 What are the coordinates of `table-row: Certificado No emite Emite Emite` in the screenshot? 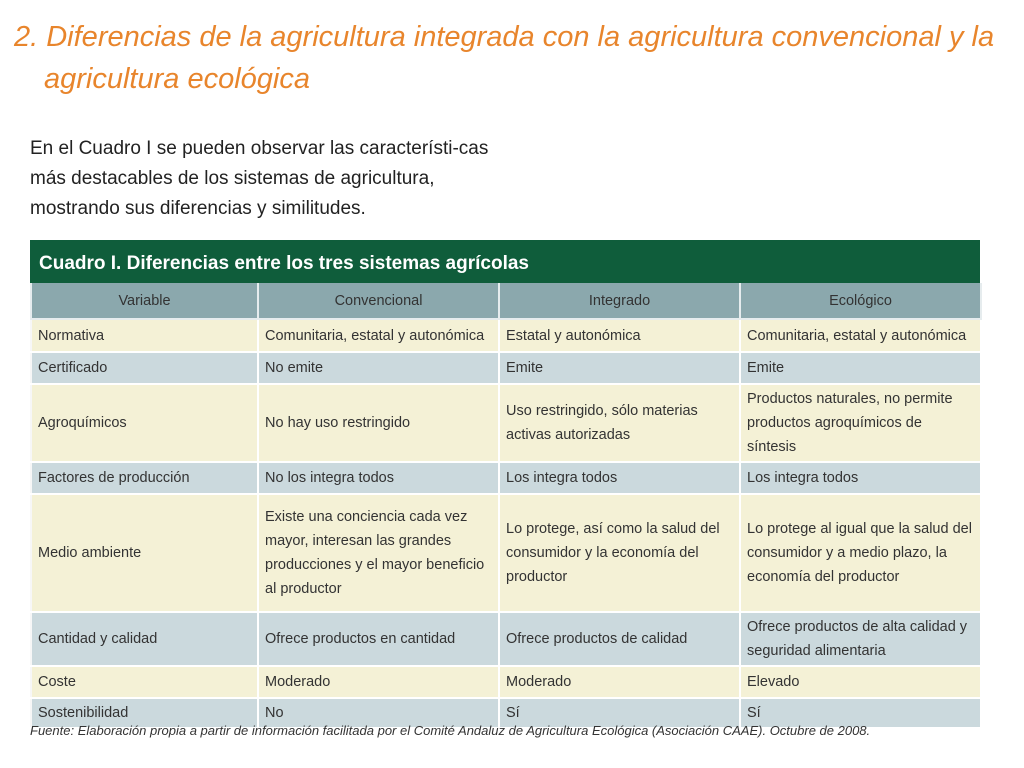 It's located at (506, 368).